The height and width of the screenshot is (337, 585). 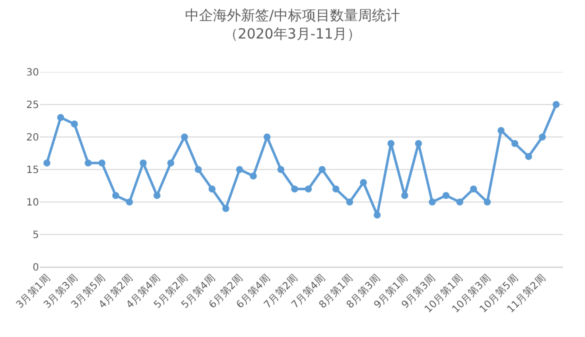 I want to click on y-tick-label: 0, so click(x=35, y=268).